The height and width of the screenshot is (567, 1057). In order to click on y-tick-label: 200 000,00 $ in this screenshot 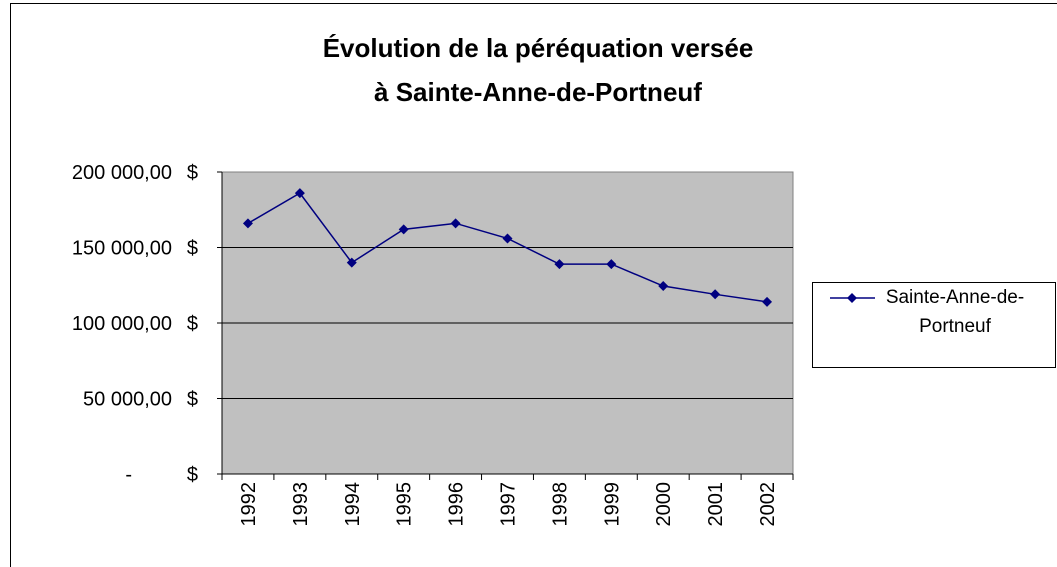, I will do `click(135, 173)`.